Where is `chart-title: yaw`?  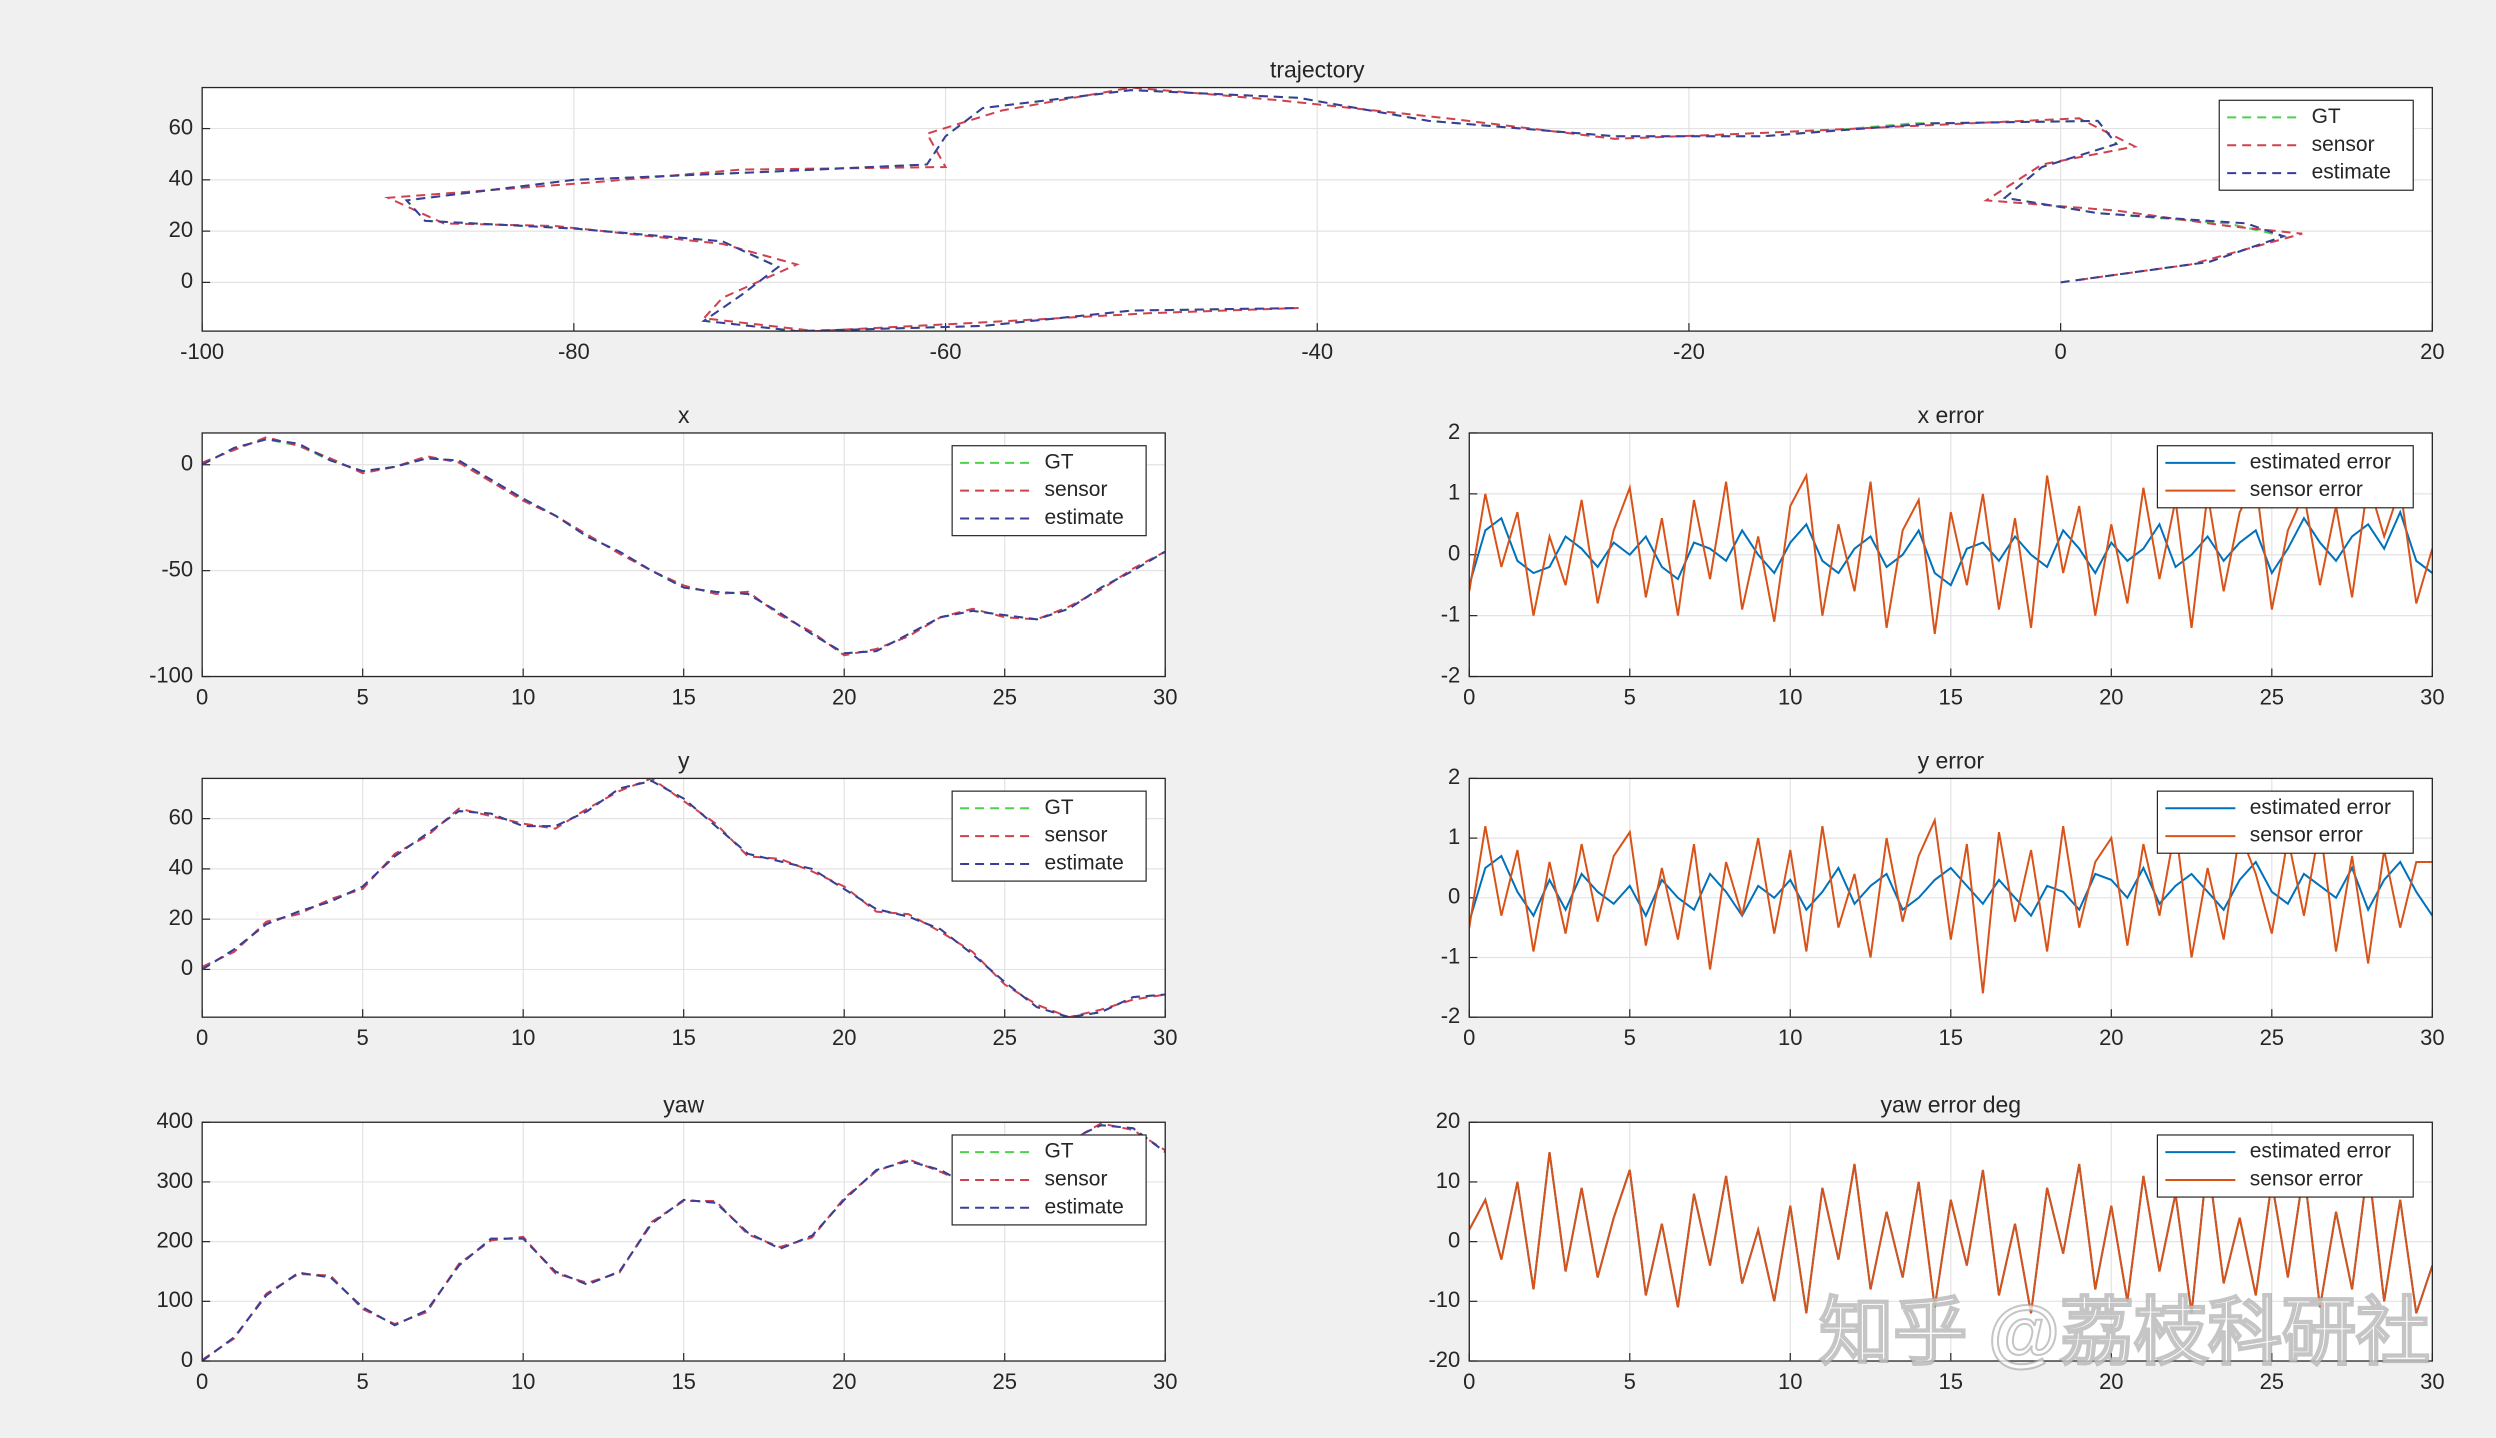
chart-title: yaw is located at coordinates (683, 1104).